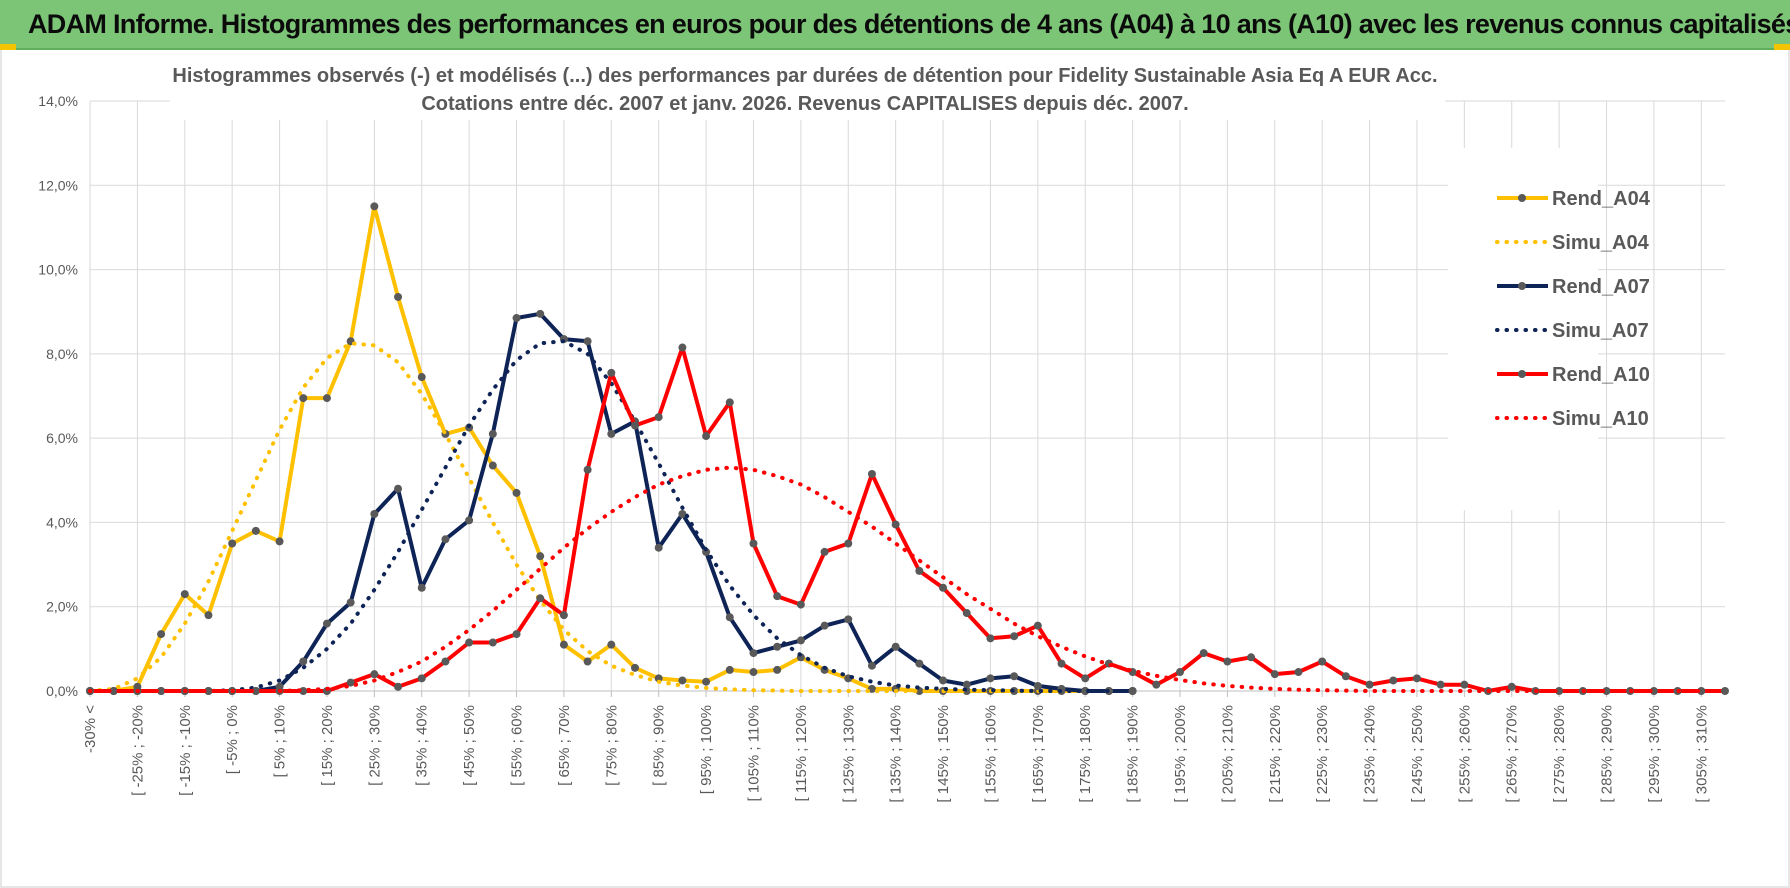 The image size is (1790, 888). I want to click on legend-label-rend-a10: Rend_A10, so click(1601, 375).